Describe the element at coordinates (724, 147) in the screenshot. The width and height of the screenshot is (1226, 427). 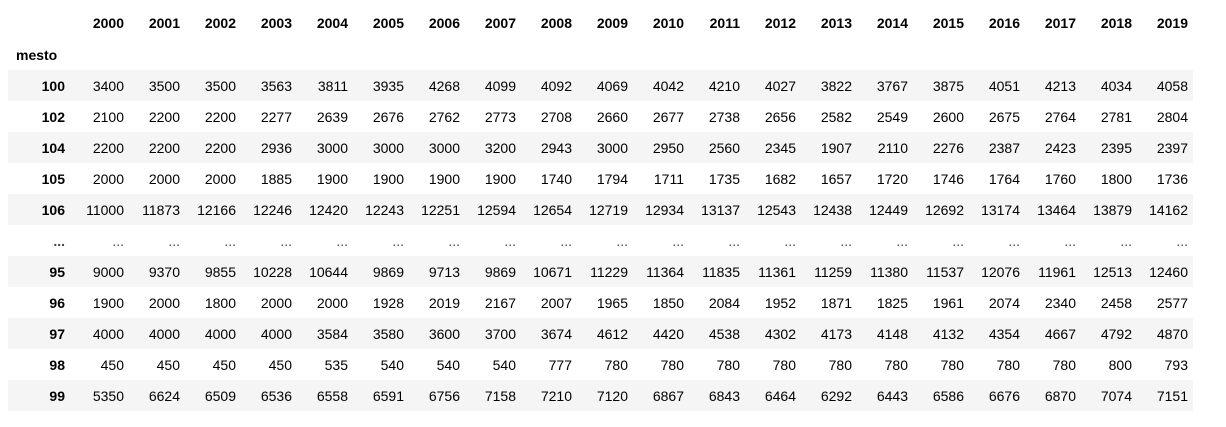
I see `table-cell: 2560` at that location.